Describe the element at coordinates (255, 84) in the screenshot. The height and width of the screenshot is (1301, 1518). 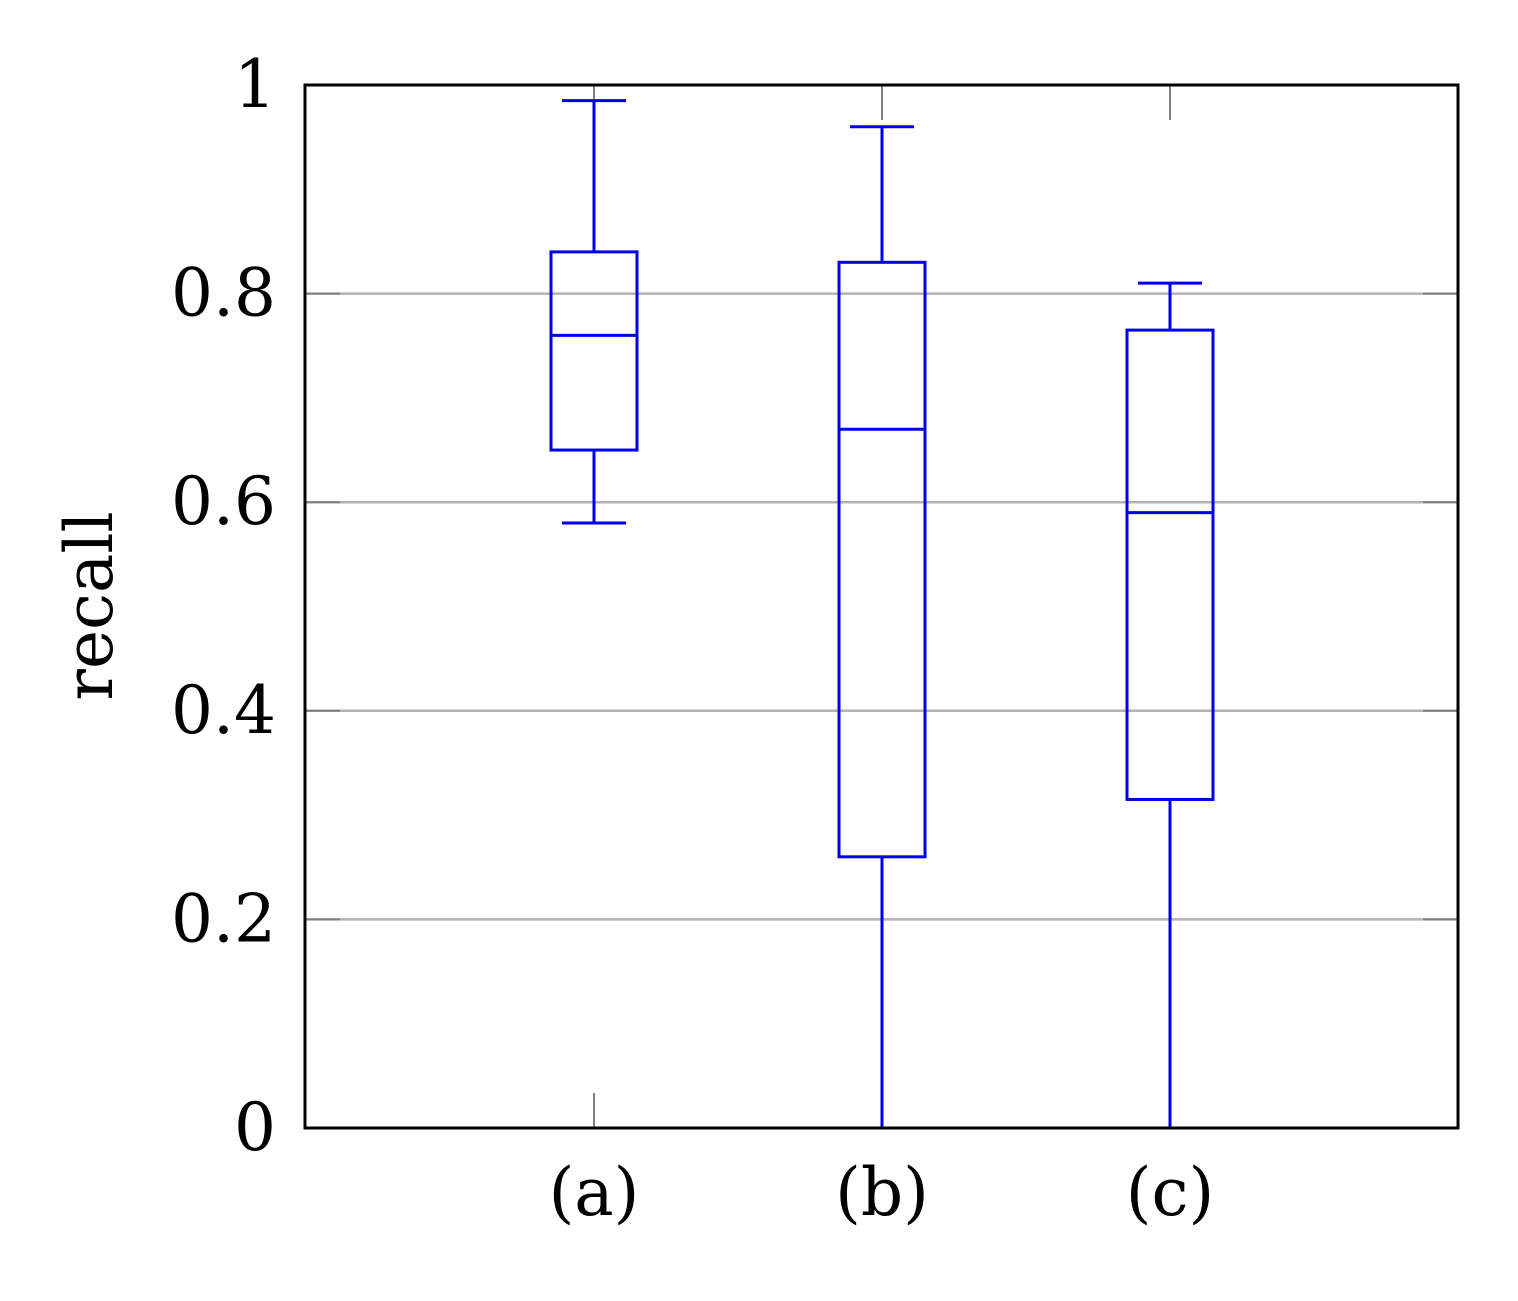
I see `y-tick-label: 1` at that location.